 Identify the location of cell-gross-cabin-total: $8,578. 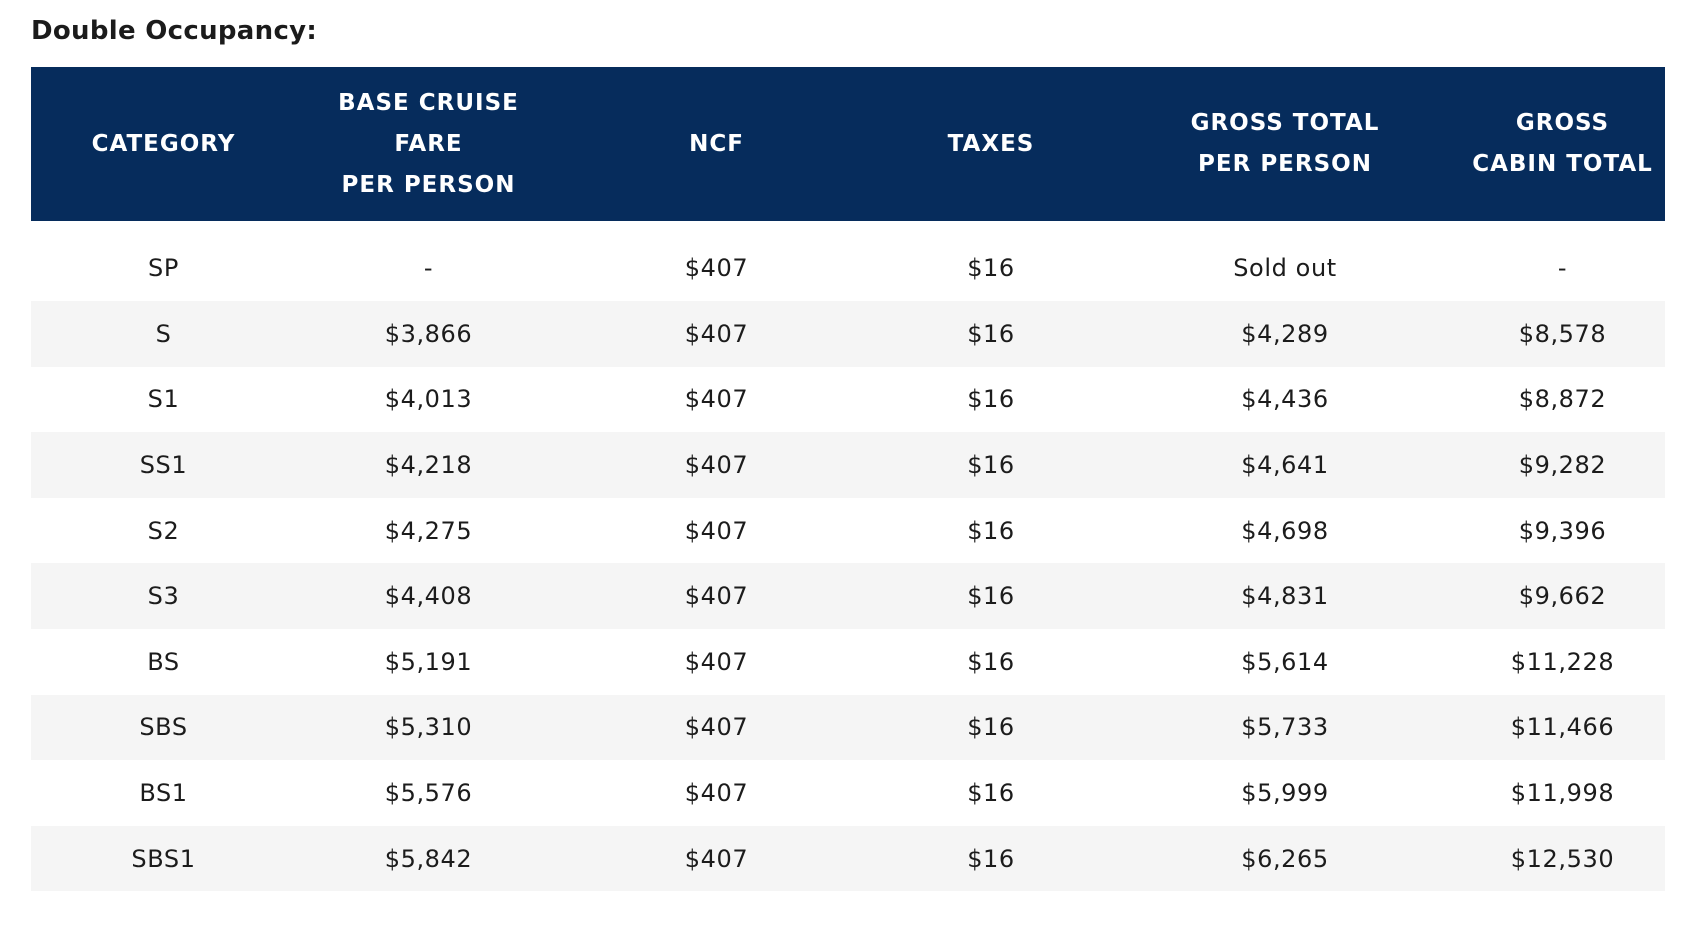
(1562, 333).